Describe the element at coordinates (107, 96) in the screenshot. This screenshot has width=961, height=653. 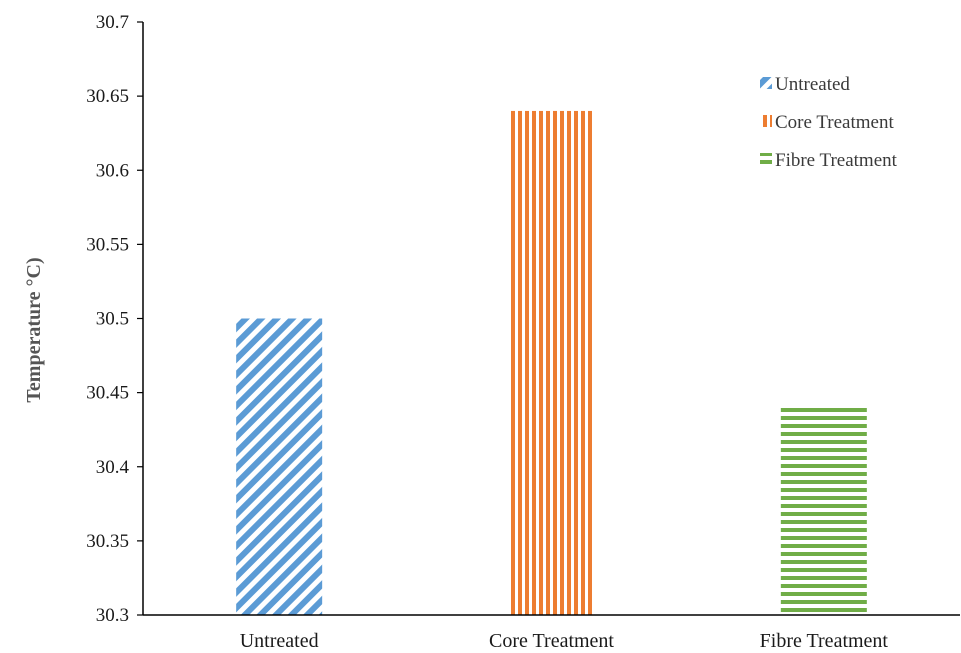
I see `y-tick-label: 30.65` at that location.